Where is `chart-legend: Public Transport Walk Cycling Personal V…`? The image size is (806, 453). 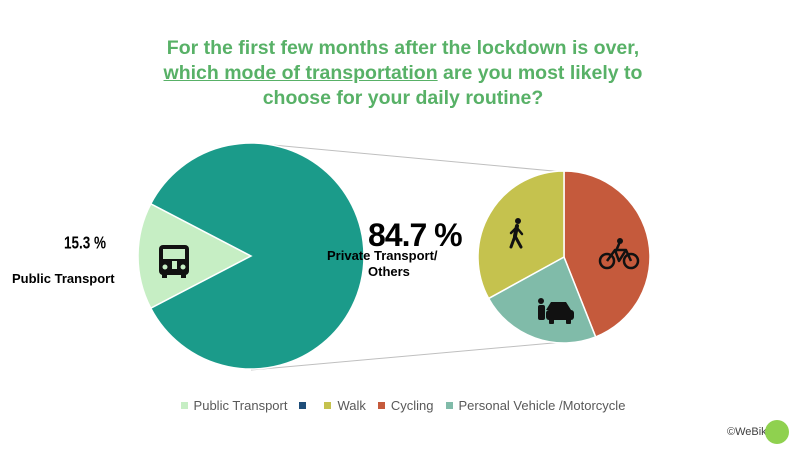
chart-legend: Public Transport Walk Cycling Personal V… is located at coordinates (403, 405).